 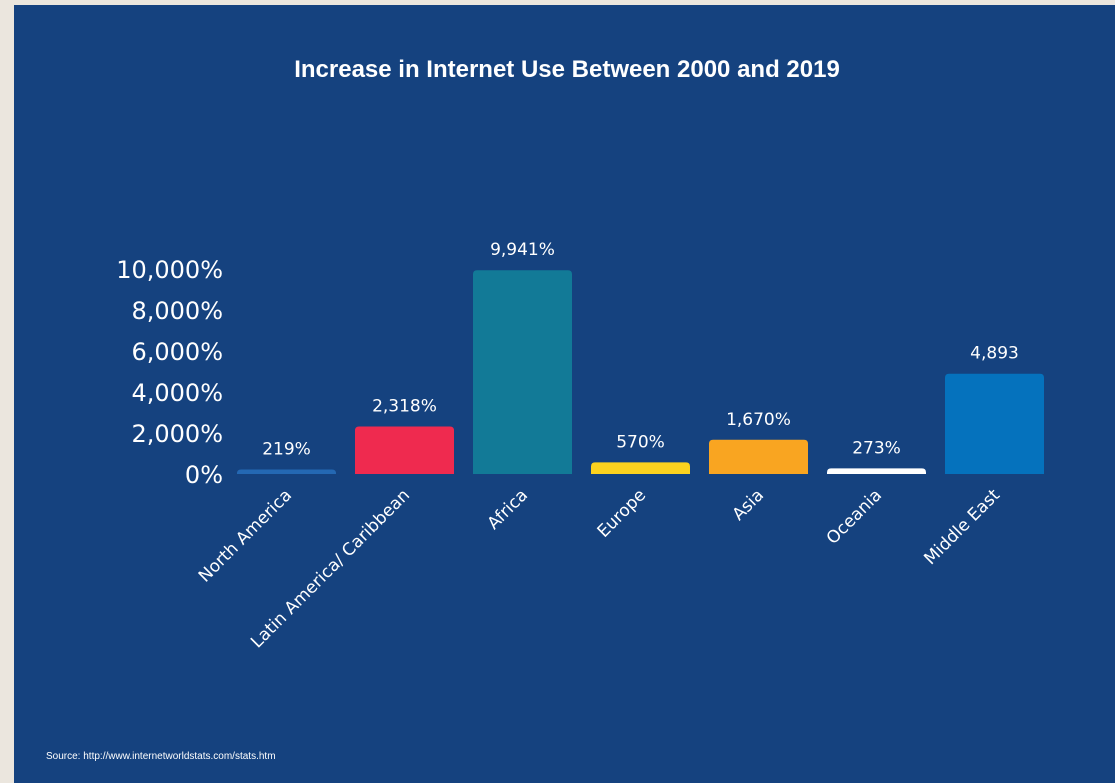 What do you see at coordinates (245, 535) in the screenshot?
I see `x-label-north-america: North America` at bounding box center [245, 535].